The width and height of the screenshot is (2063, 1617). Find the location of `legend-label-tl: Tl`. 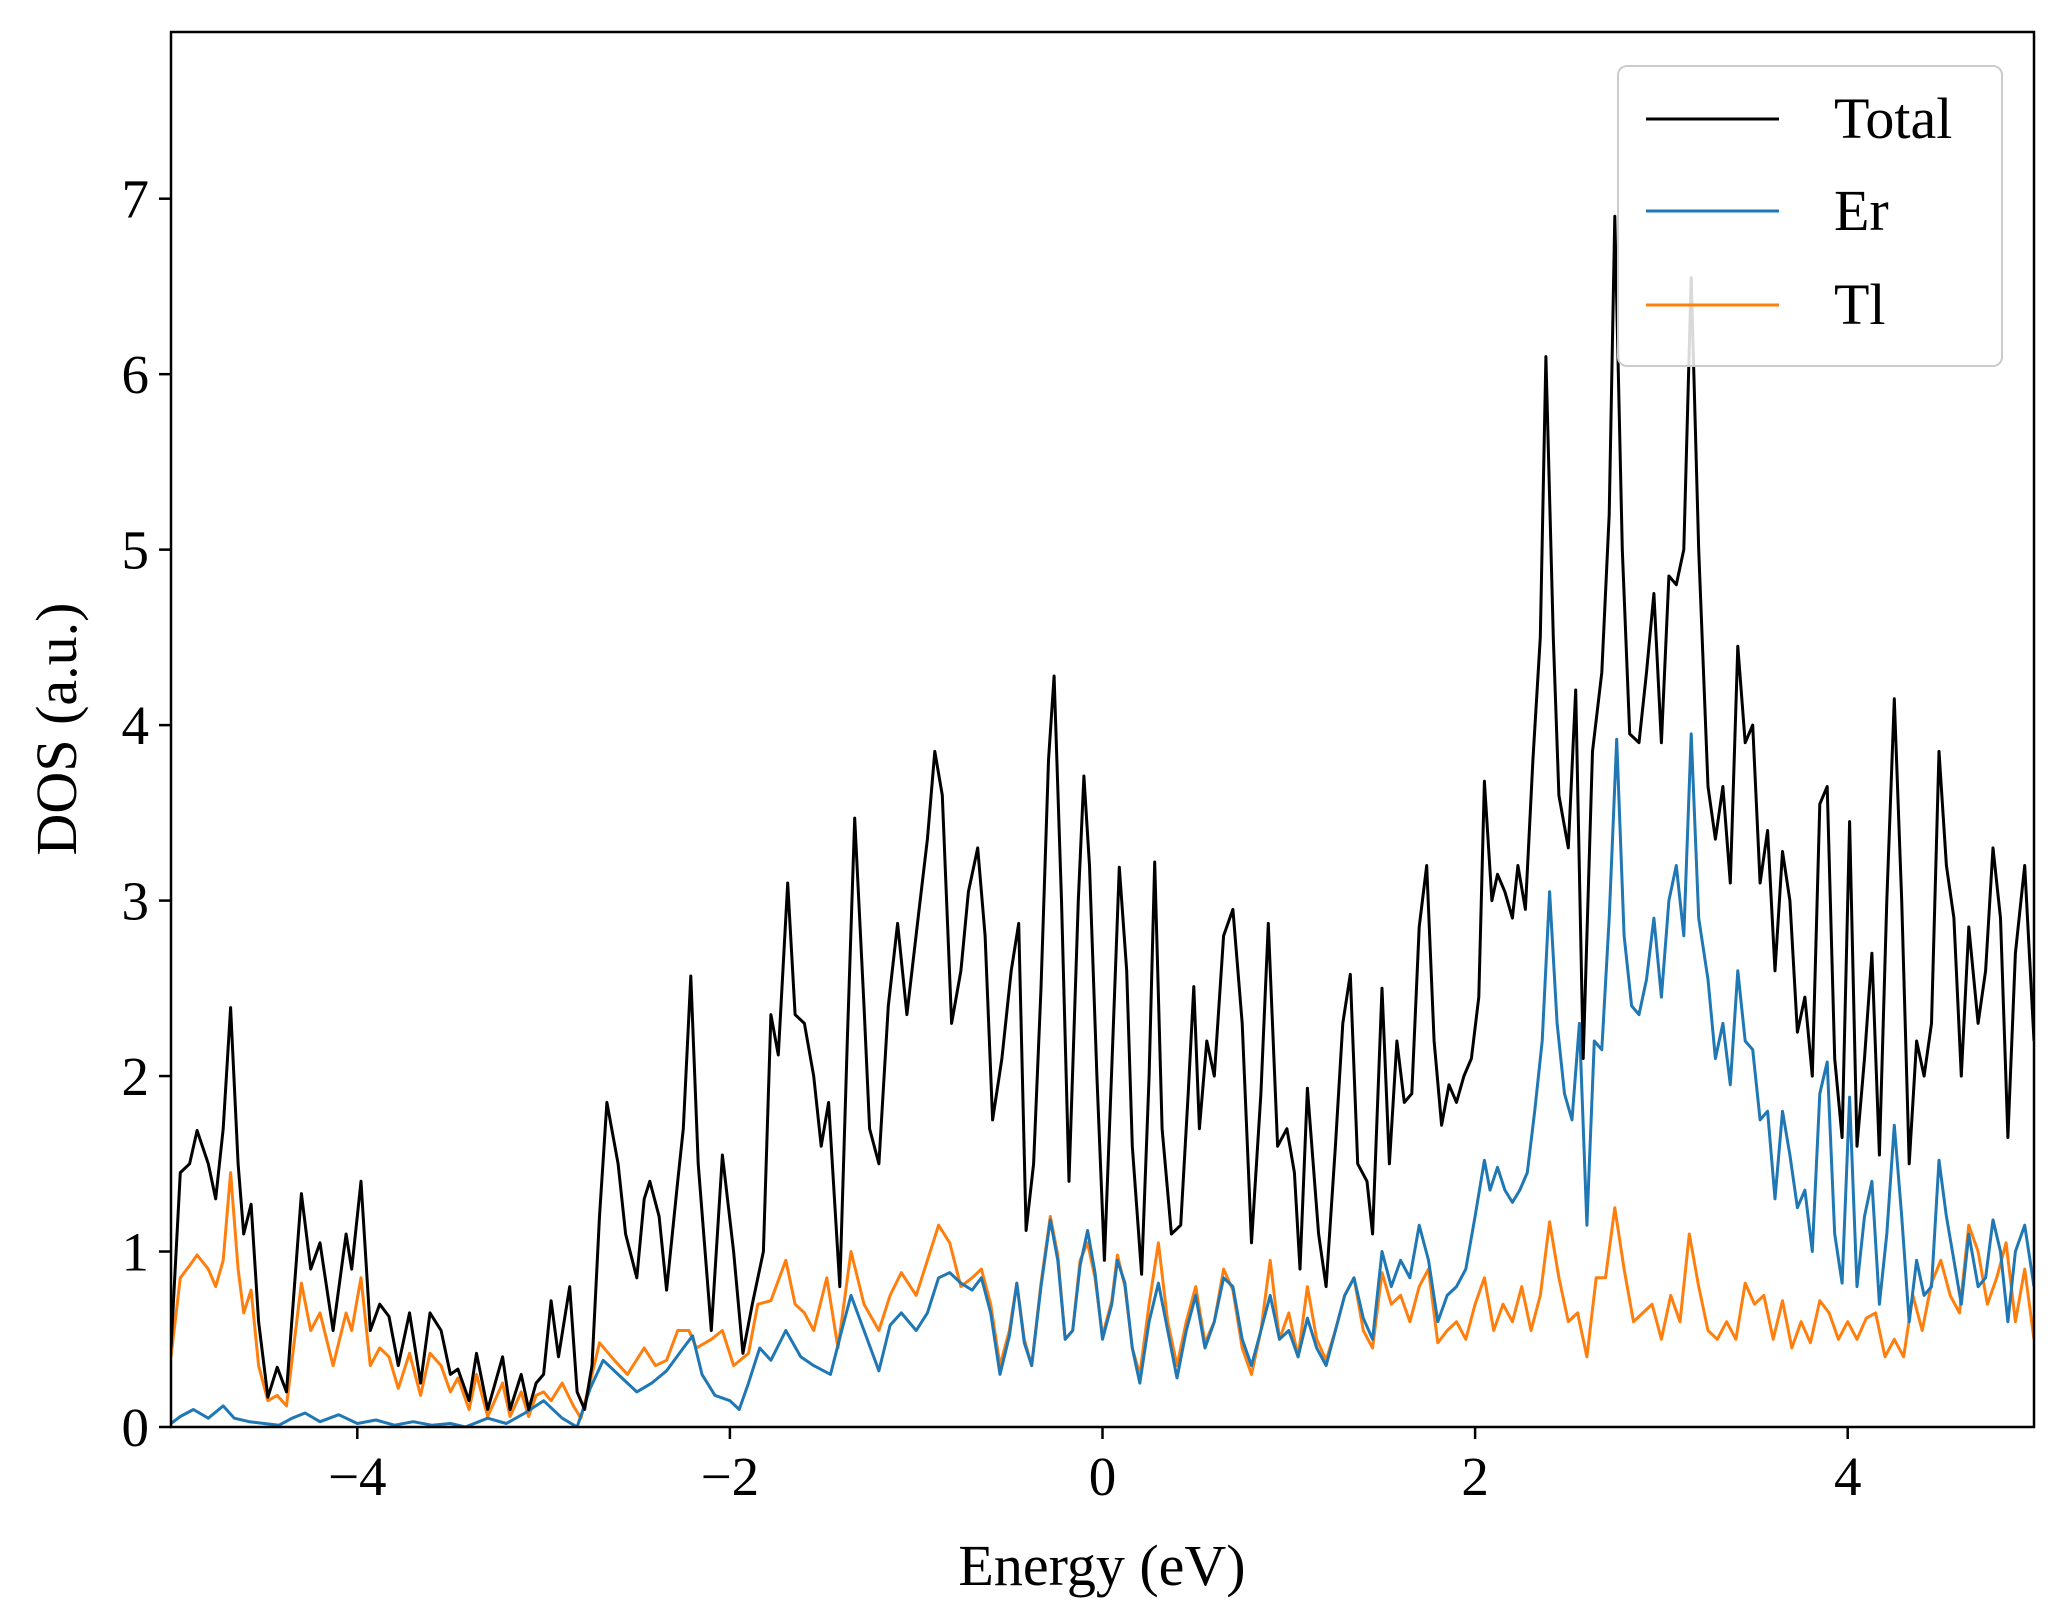

legend-label-tl: Tl is located at coordinates (1860, 304).